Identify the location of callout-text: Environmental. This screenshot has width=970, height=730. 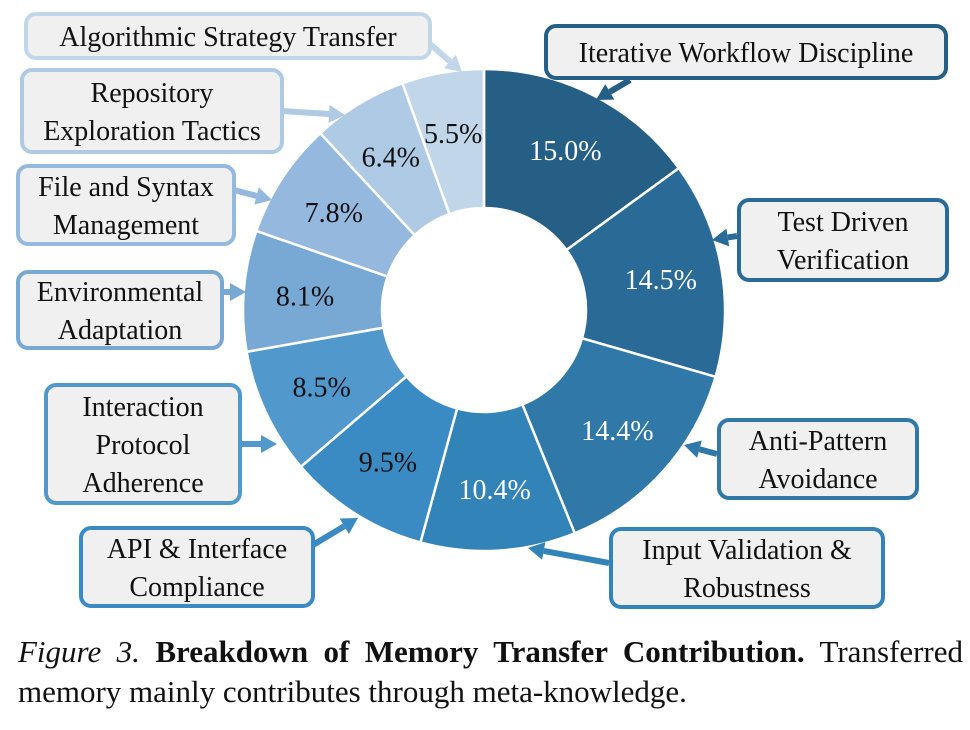
(120, 292).